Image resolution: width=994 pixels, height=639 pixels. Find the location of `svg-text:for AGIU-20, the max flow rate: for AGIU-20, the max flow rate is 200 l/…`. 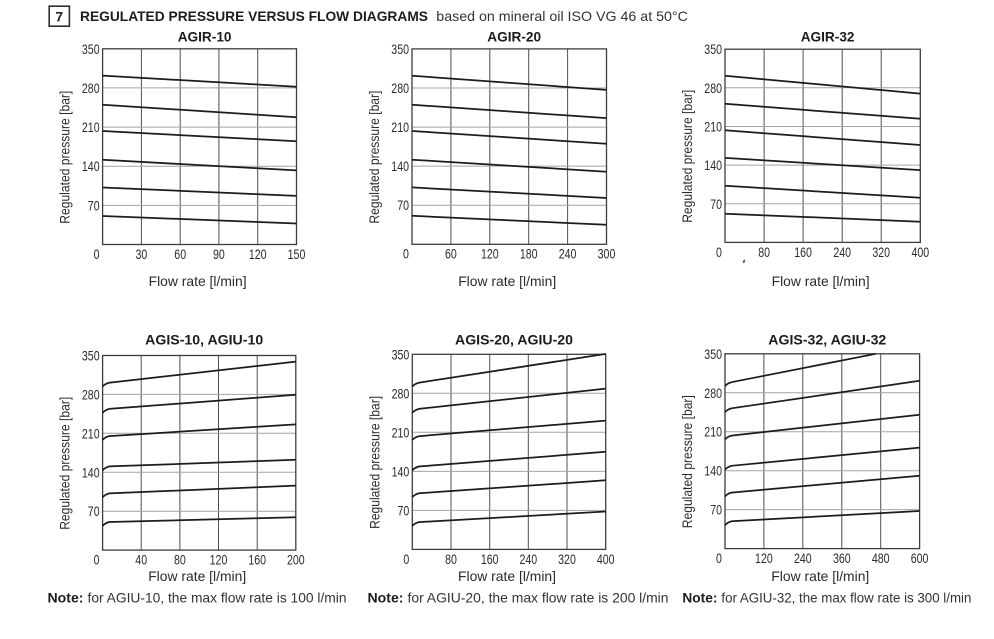

svg-text:for AGIU-20, the max flow rate: for AGIU-20, the max flow rate is 200 l/… is located at coordinates (538, 598).